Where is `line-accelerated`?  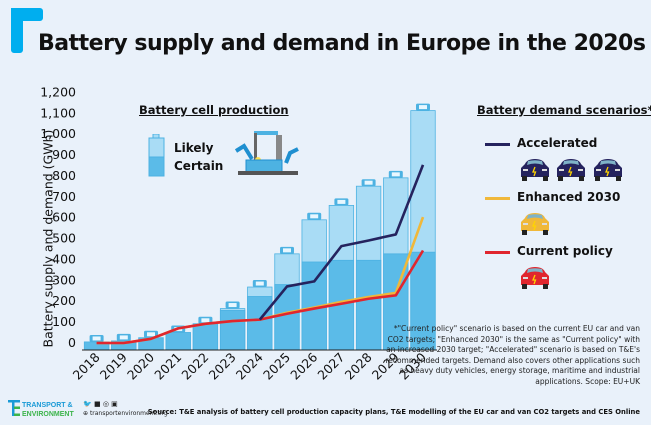 line-accelerated is located at coordinates (341, 242).